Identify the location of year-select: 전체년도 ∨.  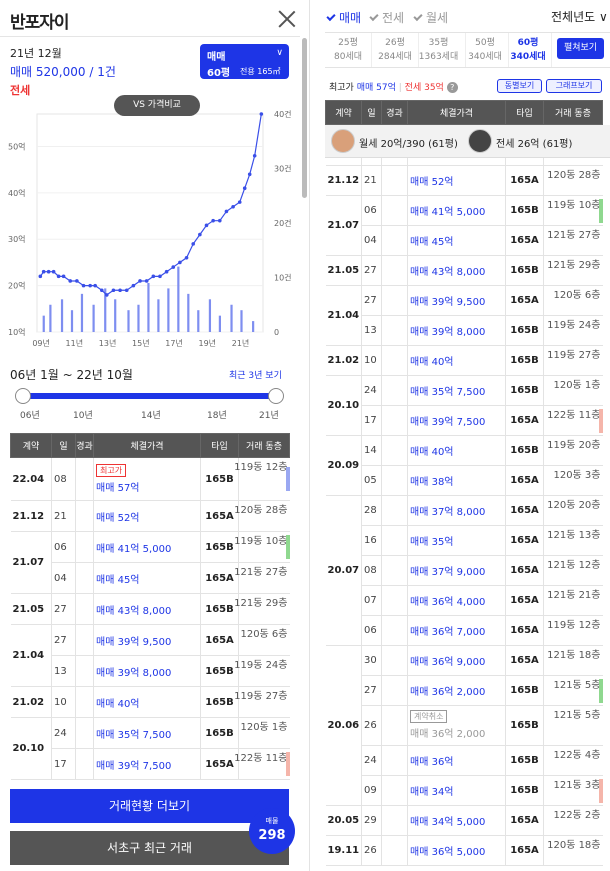
(579, 16).